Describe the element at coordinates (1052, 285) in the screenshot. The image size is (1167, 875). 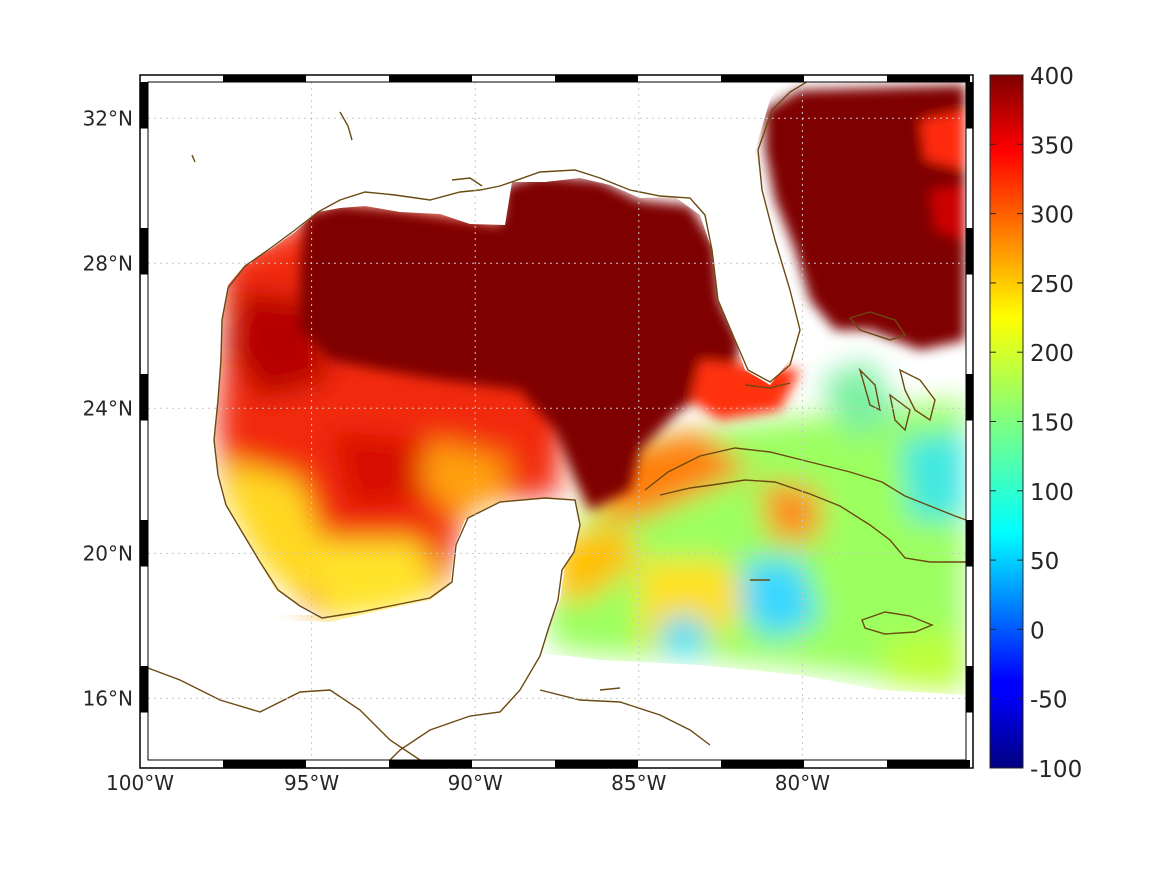
I see `colorbar-tick-label: 250` at that location.